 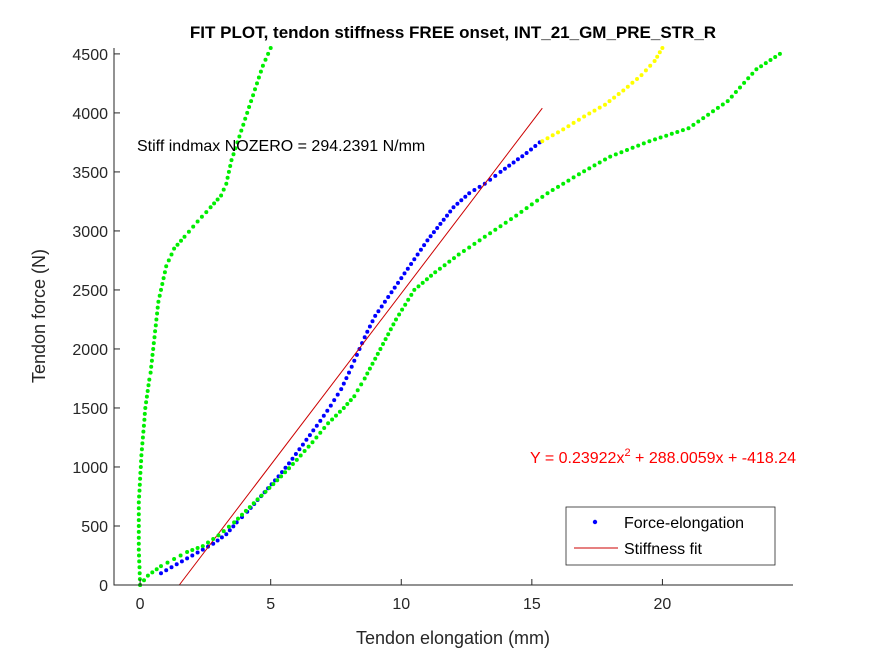 What do you see at coordinates (140, 604) in the screenshot?
I see `x-tick-label: 0` at bounding box center [140, 604].